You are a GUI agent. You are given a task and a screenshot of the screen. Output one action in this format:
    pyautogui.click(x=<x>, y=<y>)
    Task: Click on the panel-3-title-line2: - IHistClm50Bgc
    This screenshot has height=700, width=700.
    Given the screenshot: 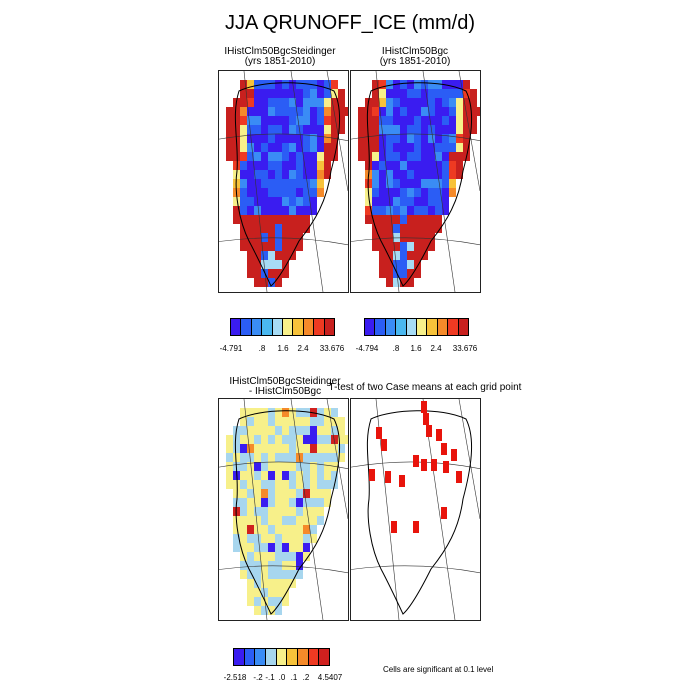 What is the action you would take?
    pyautogui.click(x=285, y=391)
    